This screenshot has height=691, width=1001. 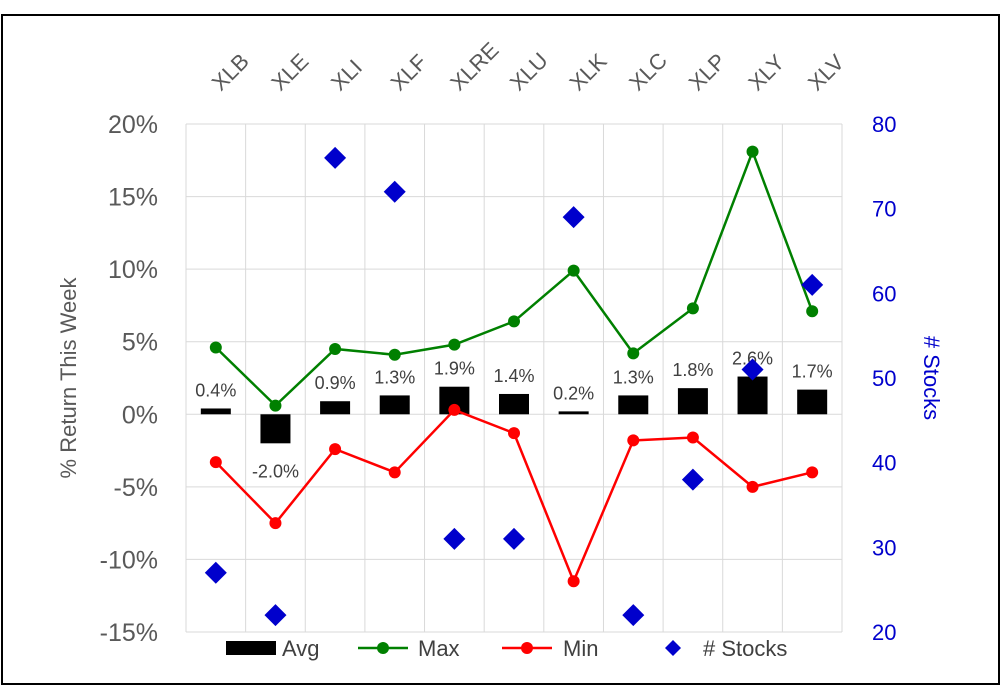 What do you see at coordinates (215, 390) in the screenshot?
I see `avg-data-label: 0.4%` at bounding box center [215, 390].